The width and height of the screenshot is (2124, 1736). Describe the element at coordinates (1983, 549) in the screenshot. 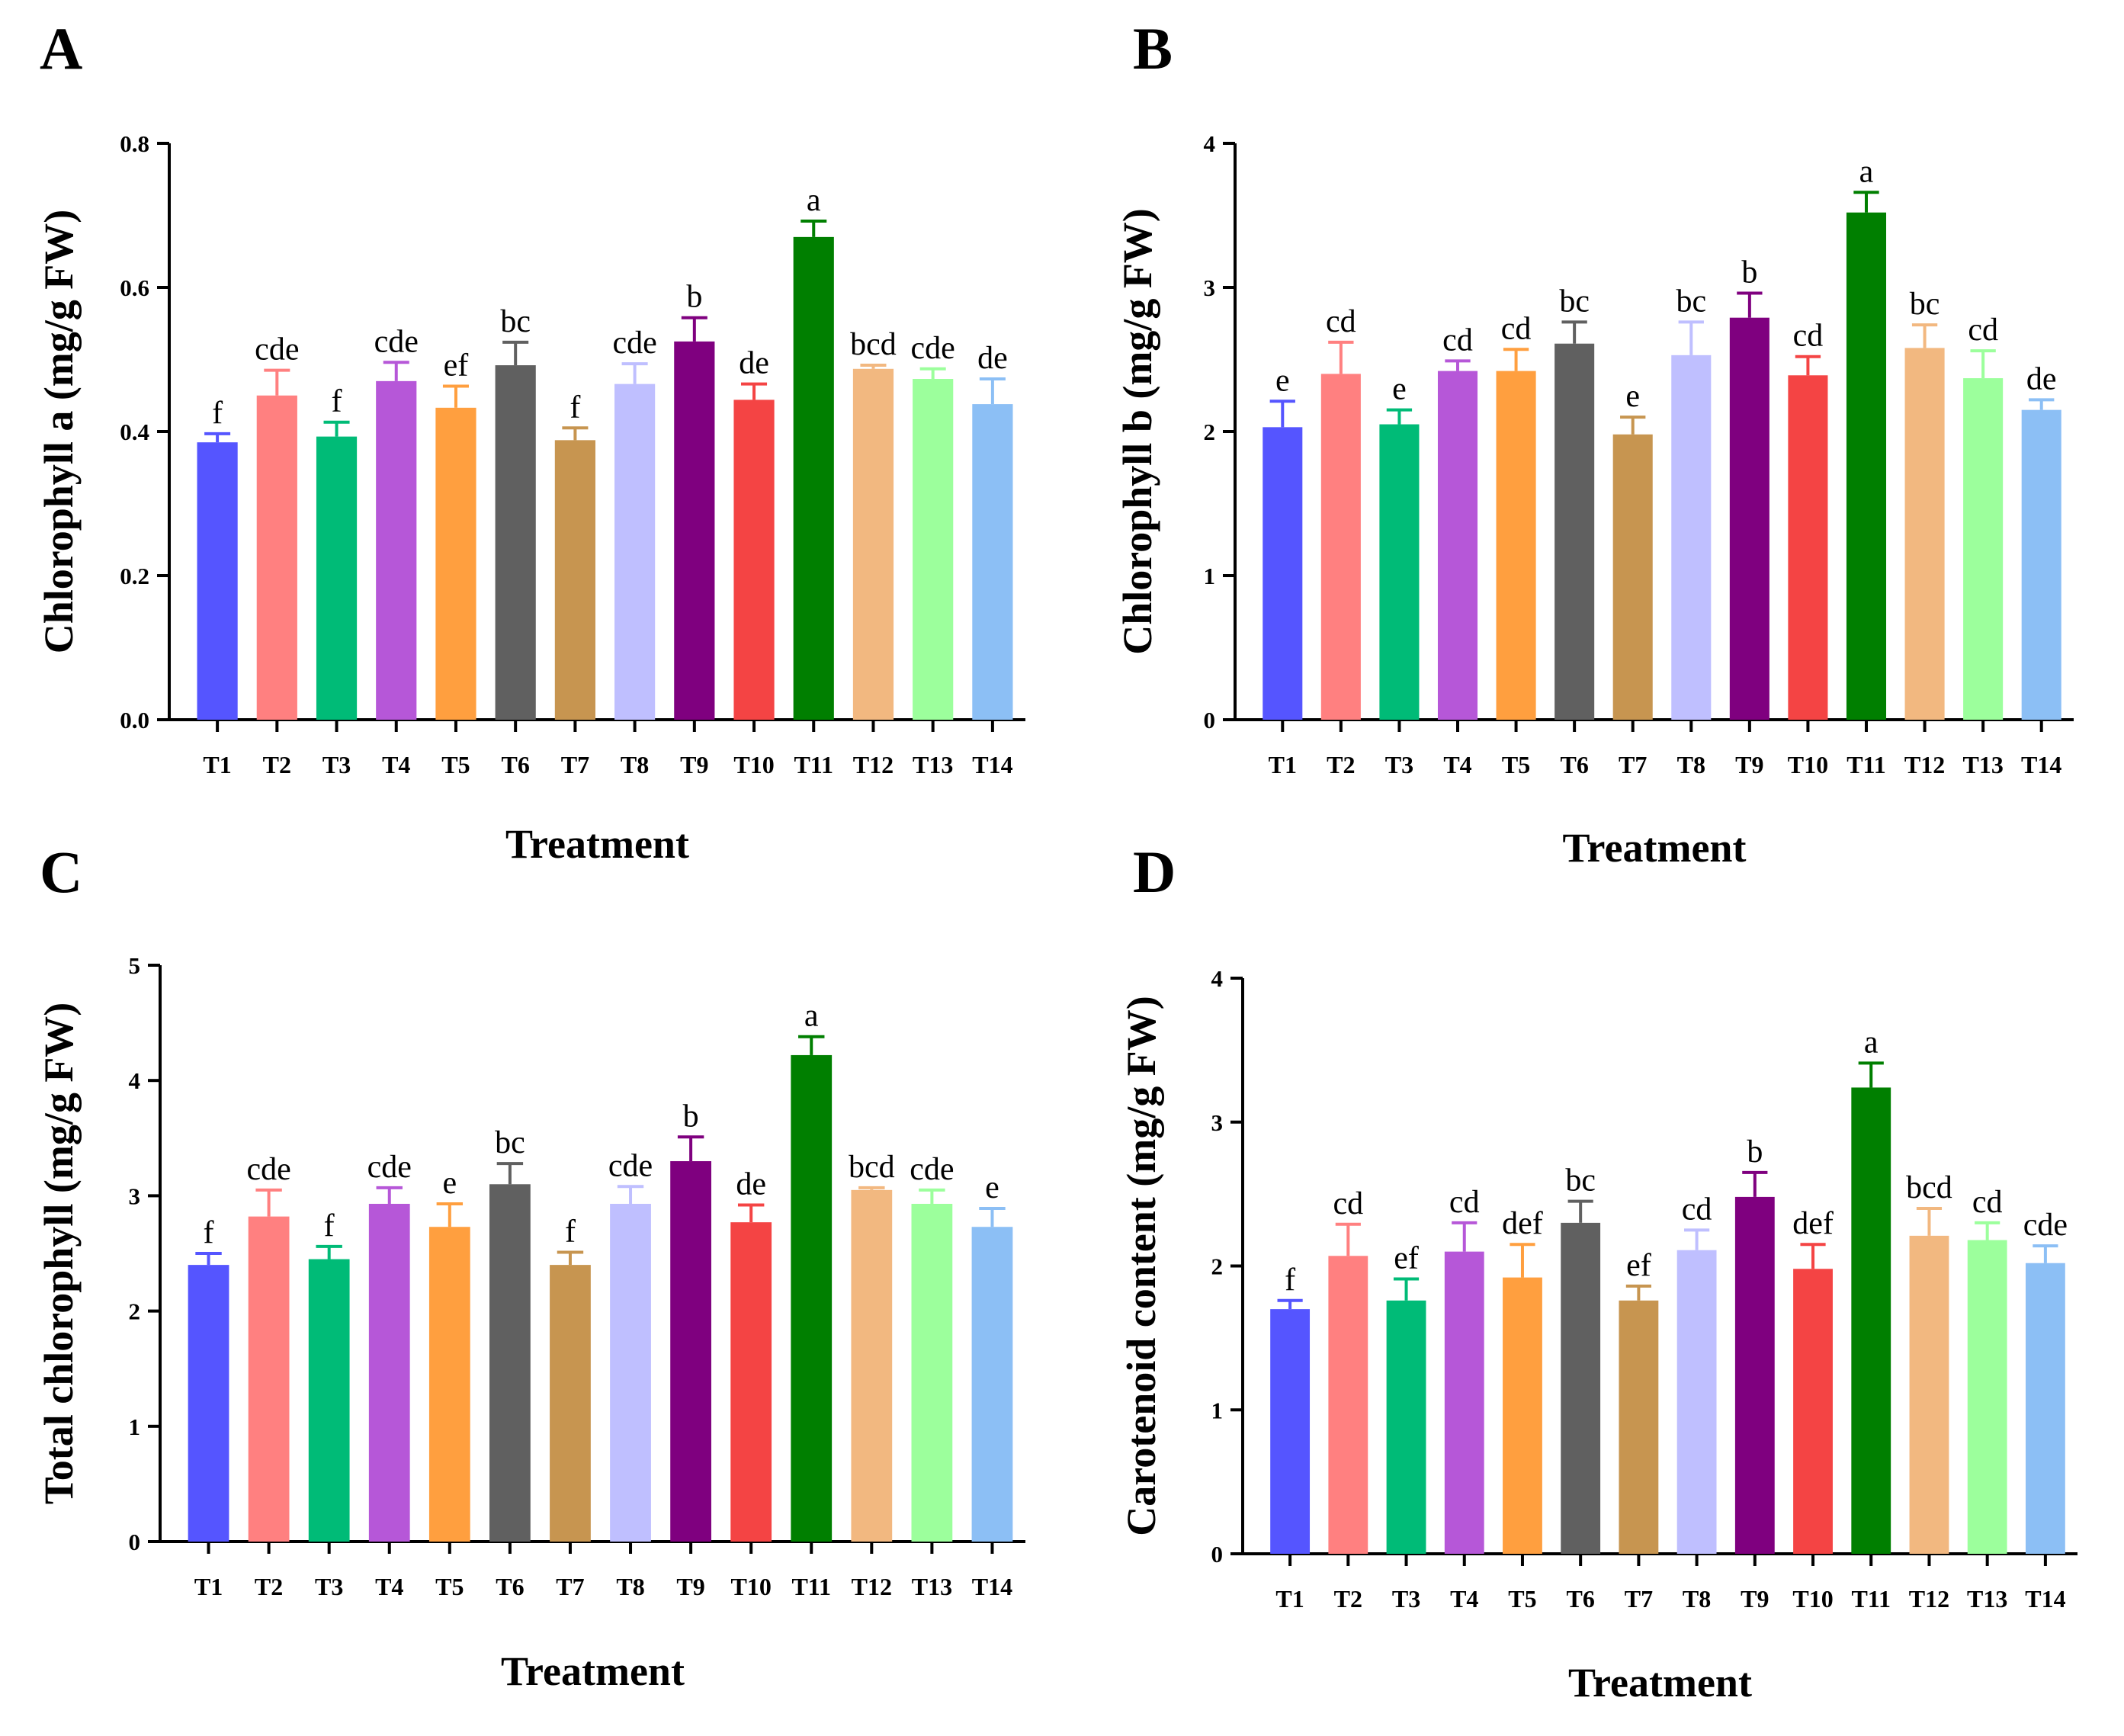

I see `bar-T13` at that location.